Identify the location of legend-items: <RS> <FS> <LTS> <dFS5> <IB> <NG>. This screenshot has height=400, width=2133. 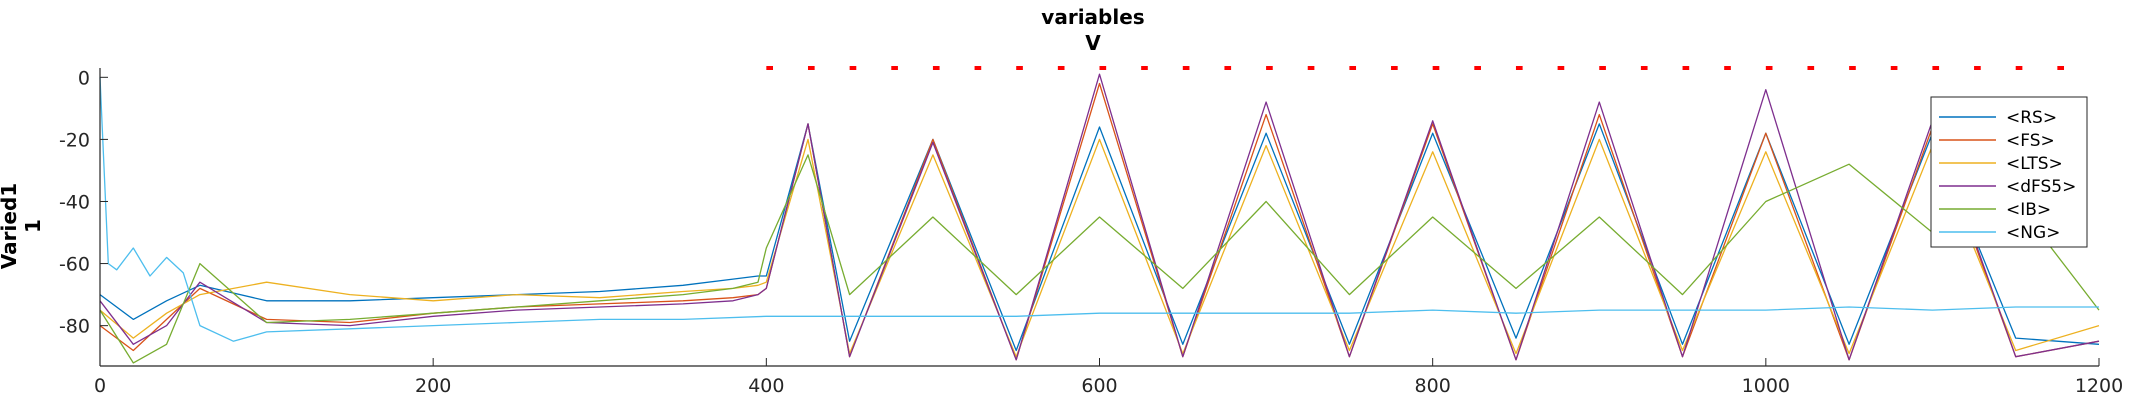
(2007, 175).